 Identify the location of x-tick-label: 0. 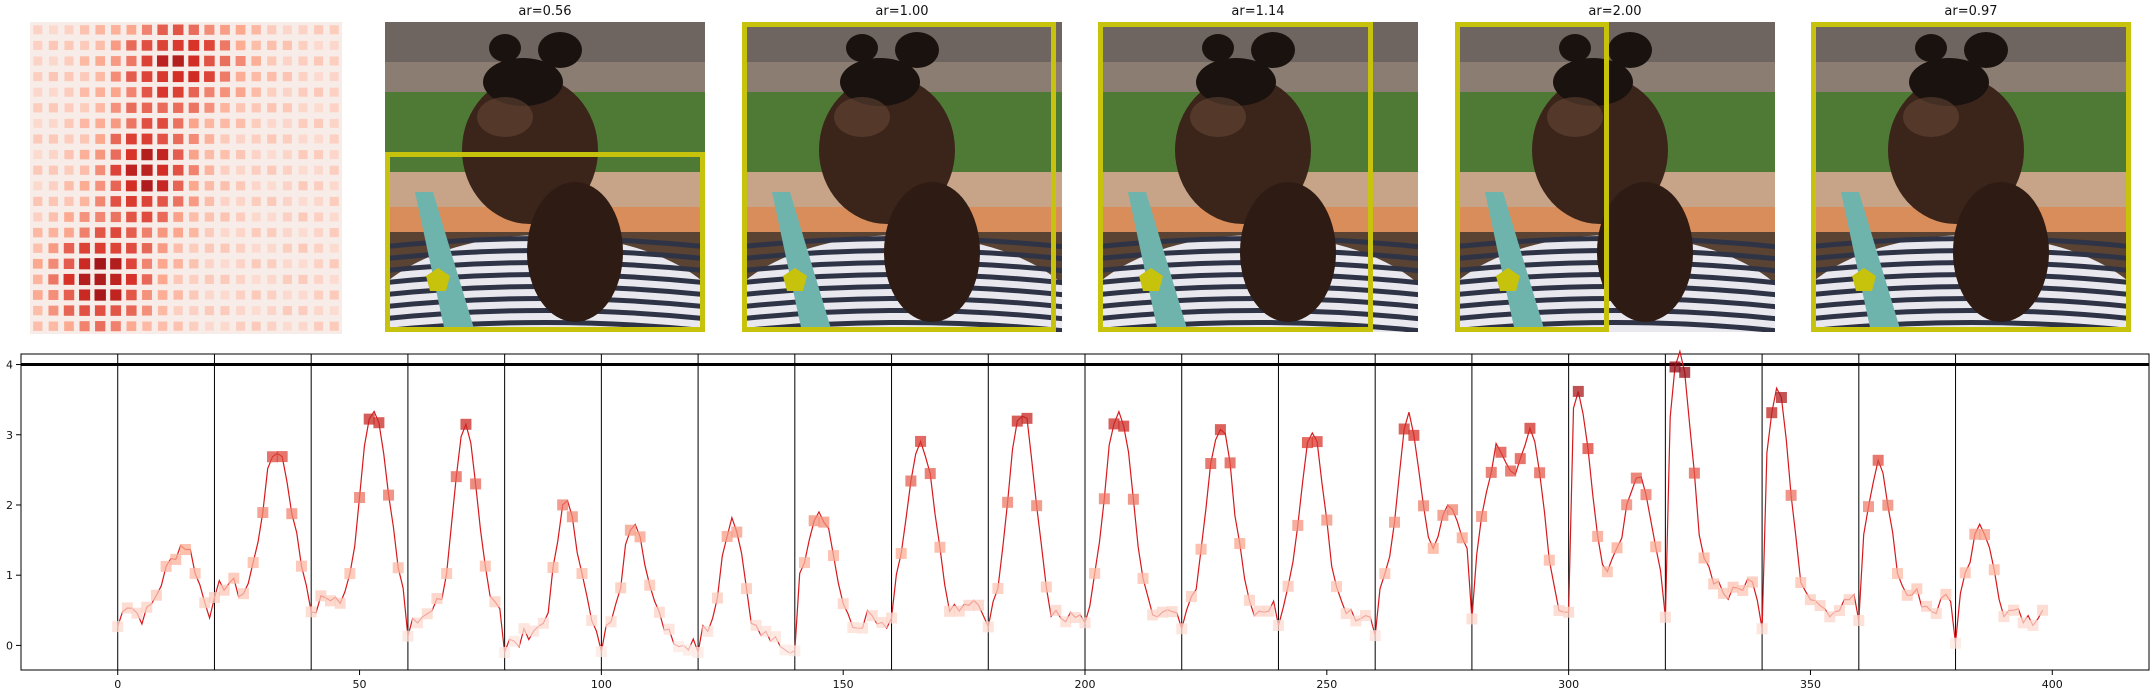
(117, 684).